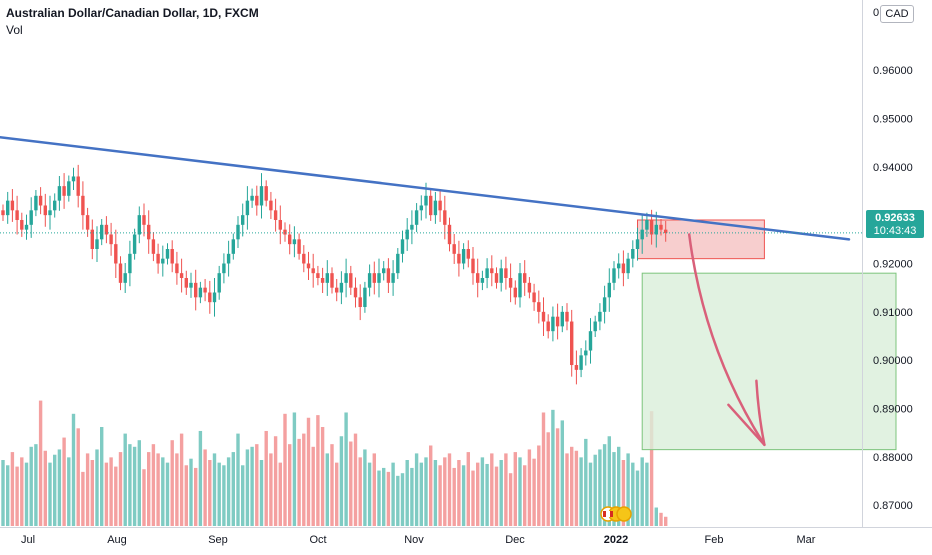  Describe the element at coordinates (893, 265) in the screenshot. I see `price-tick-label: 0.92000` at that location.